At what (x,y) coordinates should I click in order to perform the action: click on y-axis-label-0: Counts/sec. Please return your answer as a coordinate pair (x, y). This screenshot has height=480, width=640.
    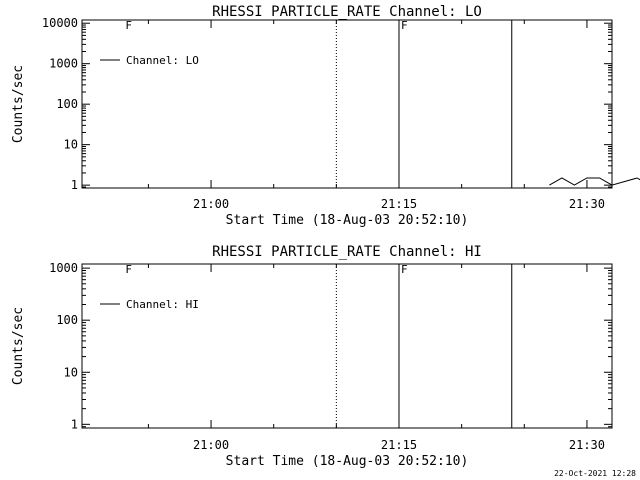
    Looking at the image, I should click on (18, 104).